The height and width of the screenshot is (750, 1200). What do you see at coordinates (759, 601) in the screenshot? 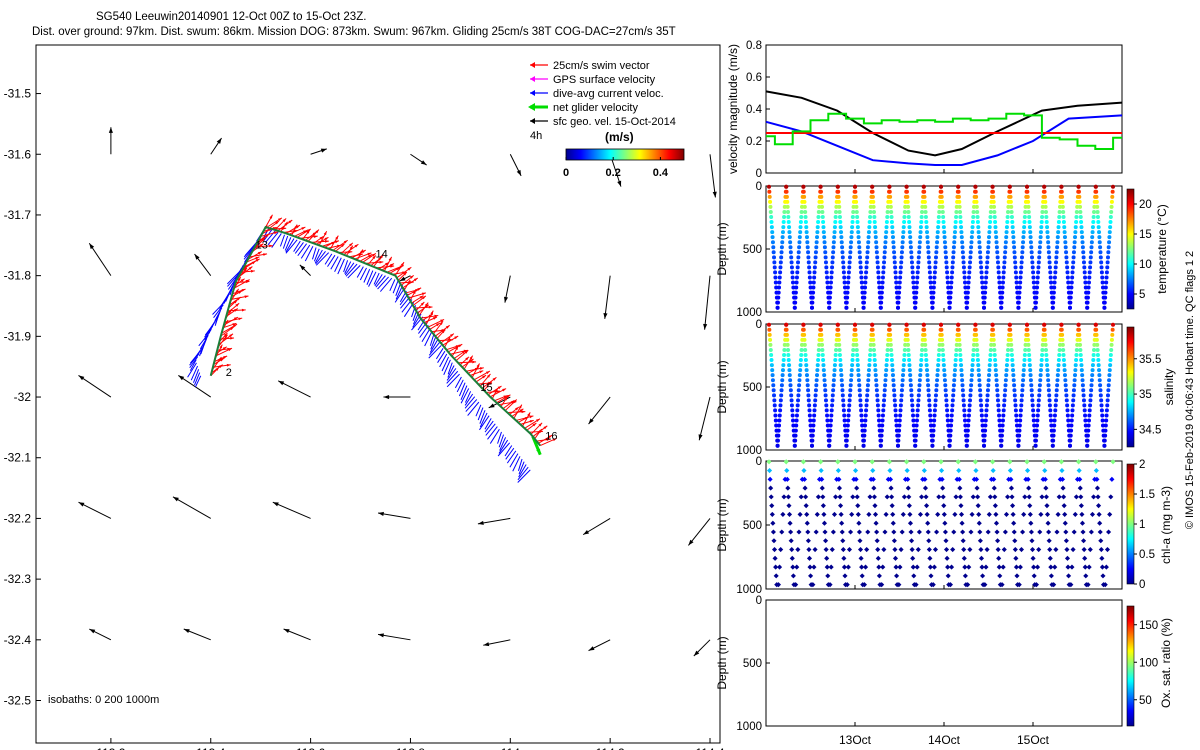
I see `depth-tick-label: 0` at bounding box center [759, 601].